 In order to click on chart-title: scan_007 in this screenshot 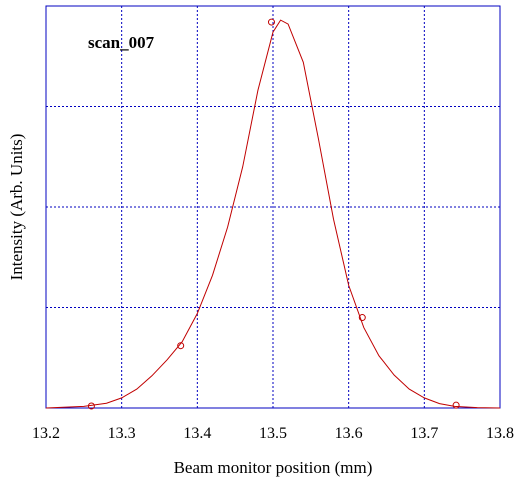, I will do `click(121, 42)`.